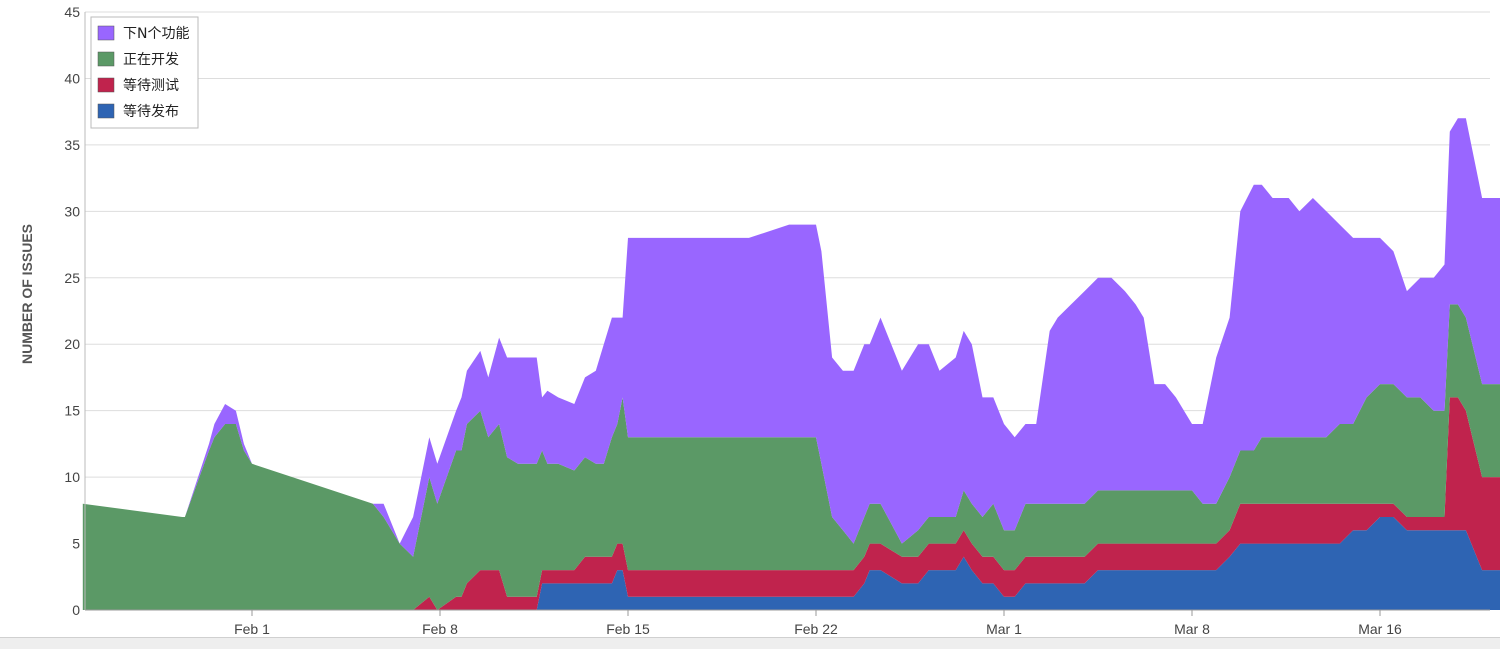  Describe the element at coordinates (72, 12) in the screenshot. I see `y-tick-label: 45` at that location.